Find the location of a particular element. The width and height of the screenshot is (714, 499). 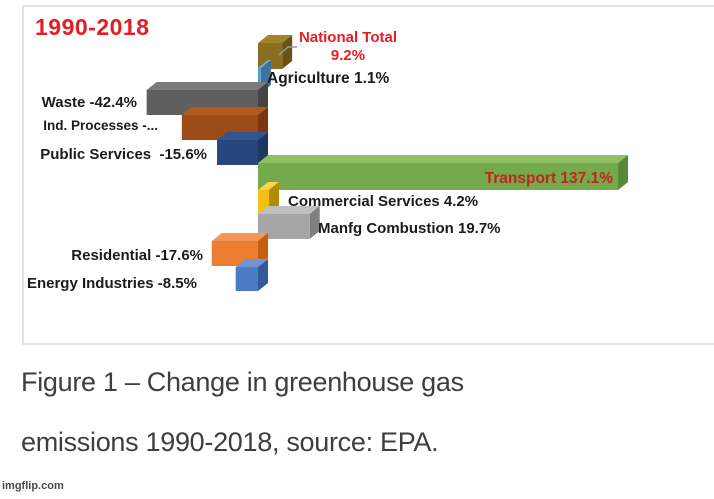

imgflip-watermark: imgflip.com is located at coordinates (33, 486).